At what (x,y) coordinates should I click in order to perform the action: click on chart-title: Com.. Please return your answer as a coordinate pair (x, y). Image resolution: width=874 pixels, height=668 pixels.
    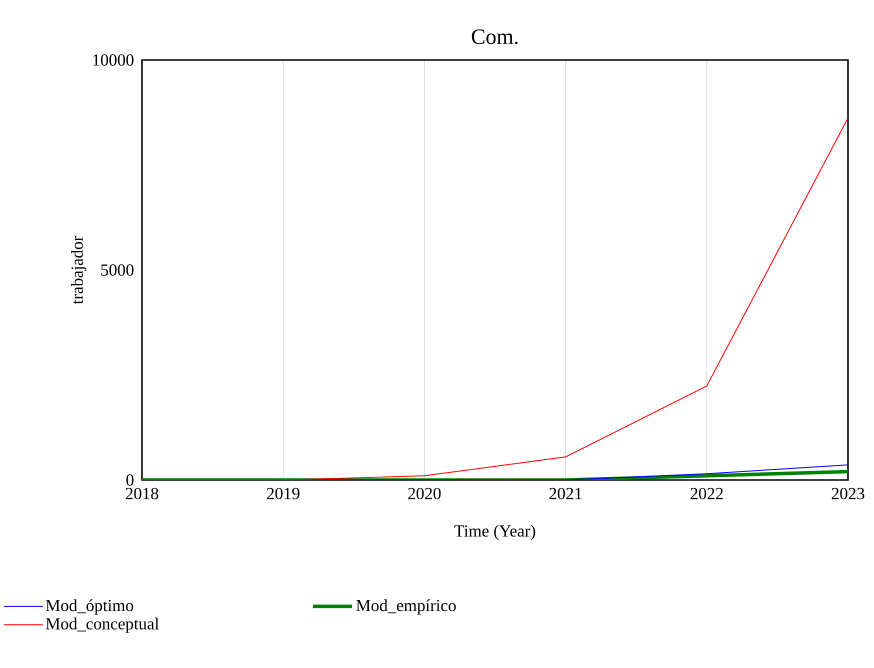
    Looking at the image, I should click on (495, 36).